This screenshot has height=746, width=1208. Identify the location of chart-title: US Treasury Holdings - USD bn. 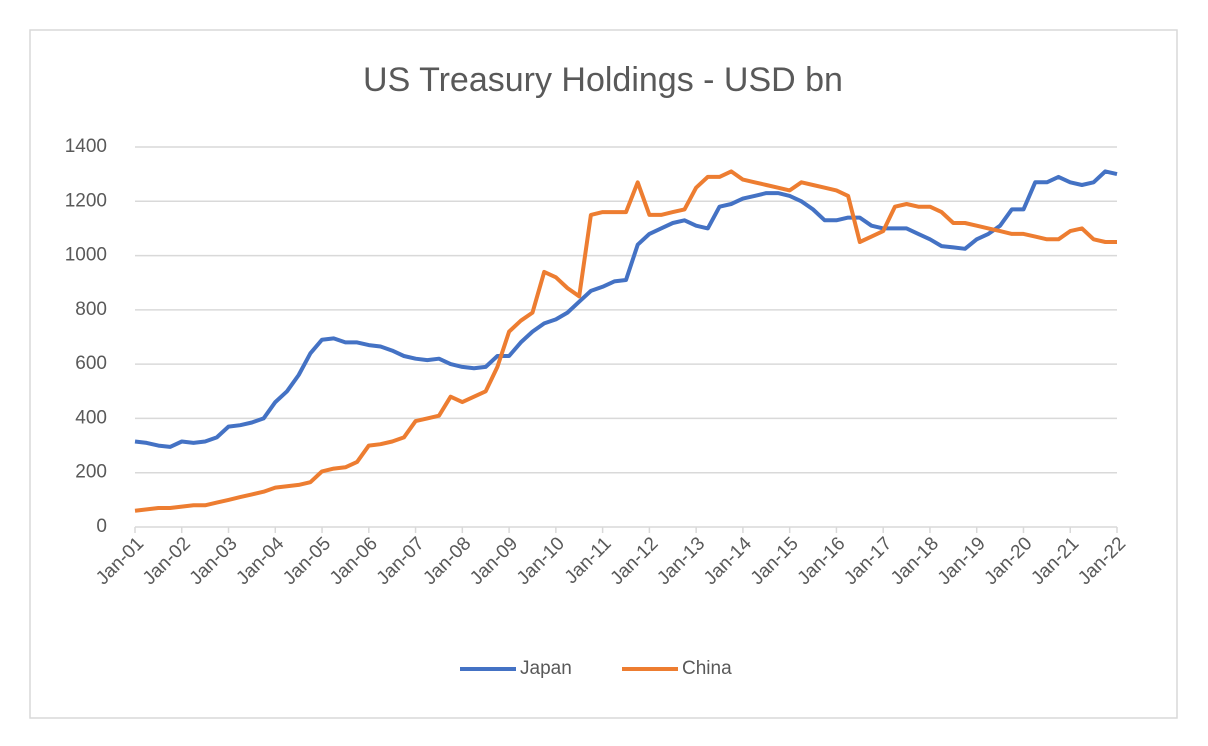
(603, 80).